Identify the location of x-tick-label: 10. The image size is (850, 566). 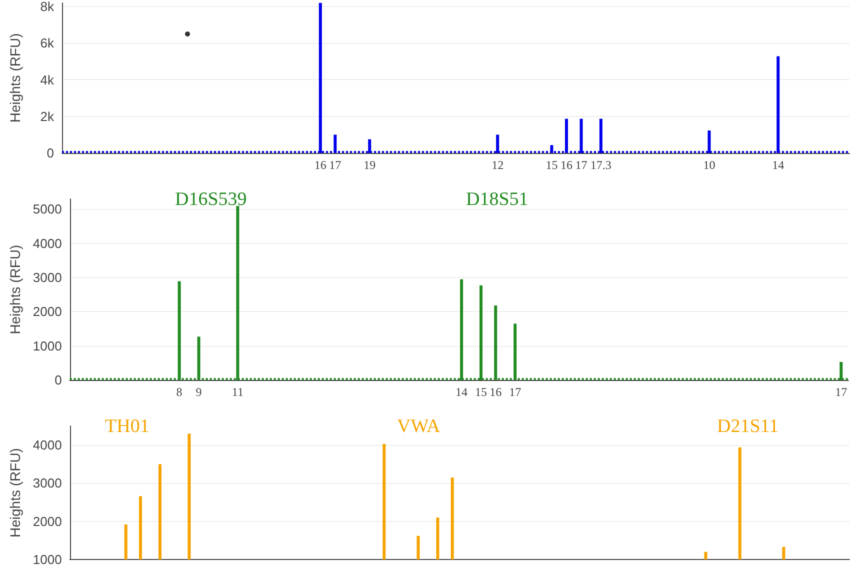
(709, 165).